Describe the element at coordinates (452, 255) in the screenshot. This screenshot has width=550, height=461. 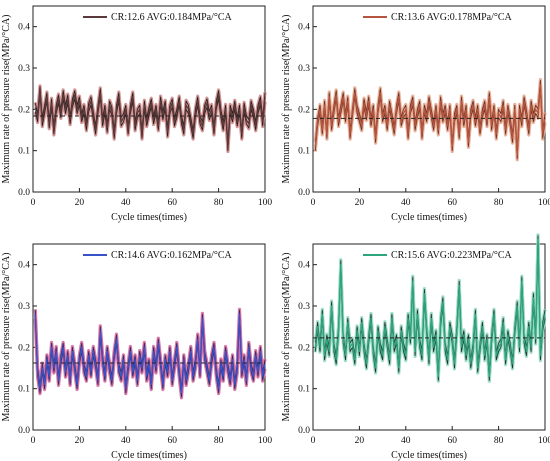
I see `legend-label: CR:15.6 AVG:0.223MPa/°CA` at that location.